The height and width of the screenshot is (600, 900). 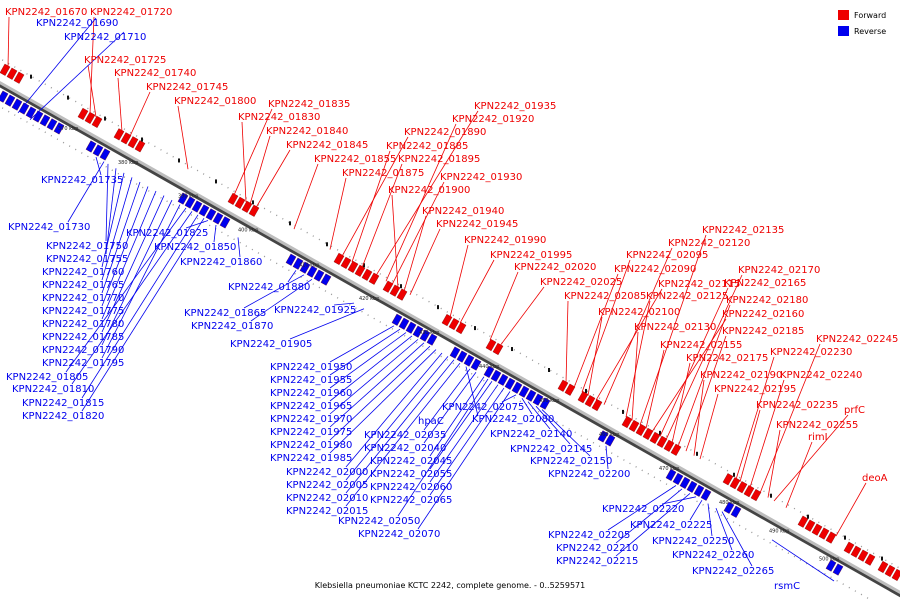 I want to click on tick-label-480-kbp: 480 kbp, so click(x=729, y=503).